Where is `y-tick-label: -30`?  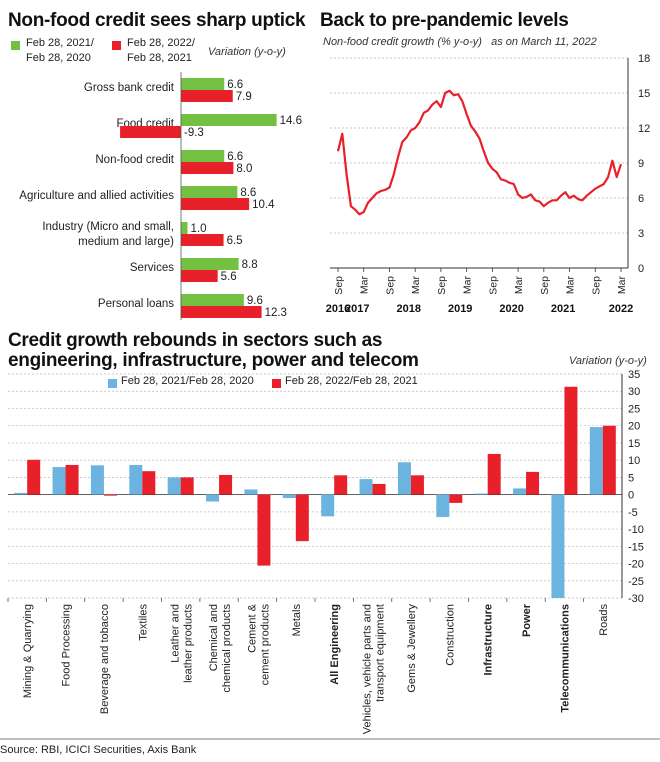 y-tick-label: -30 is located at coordinates (636, 599).